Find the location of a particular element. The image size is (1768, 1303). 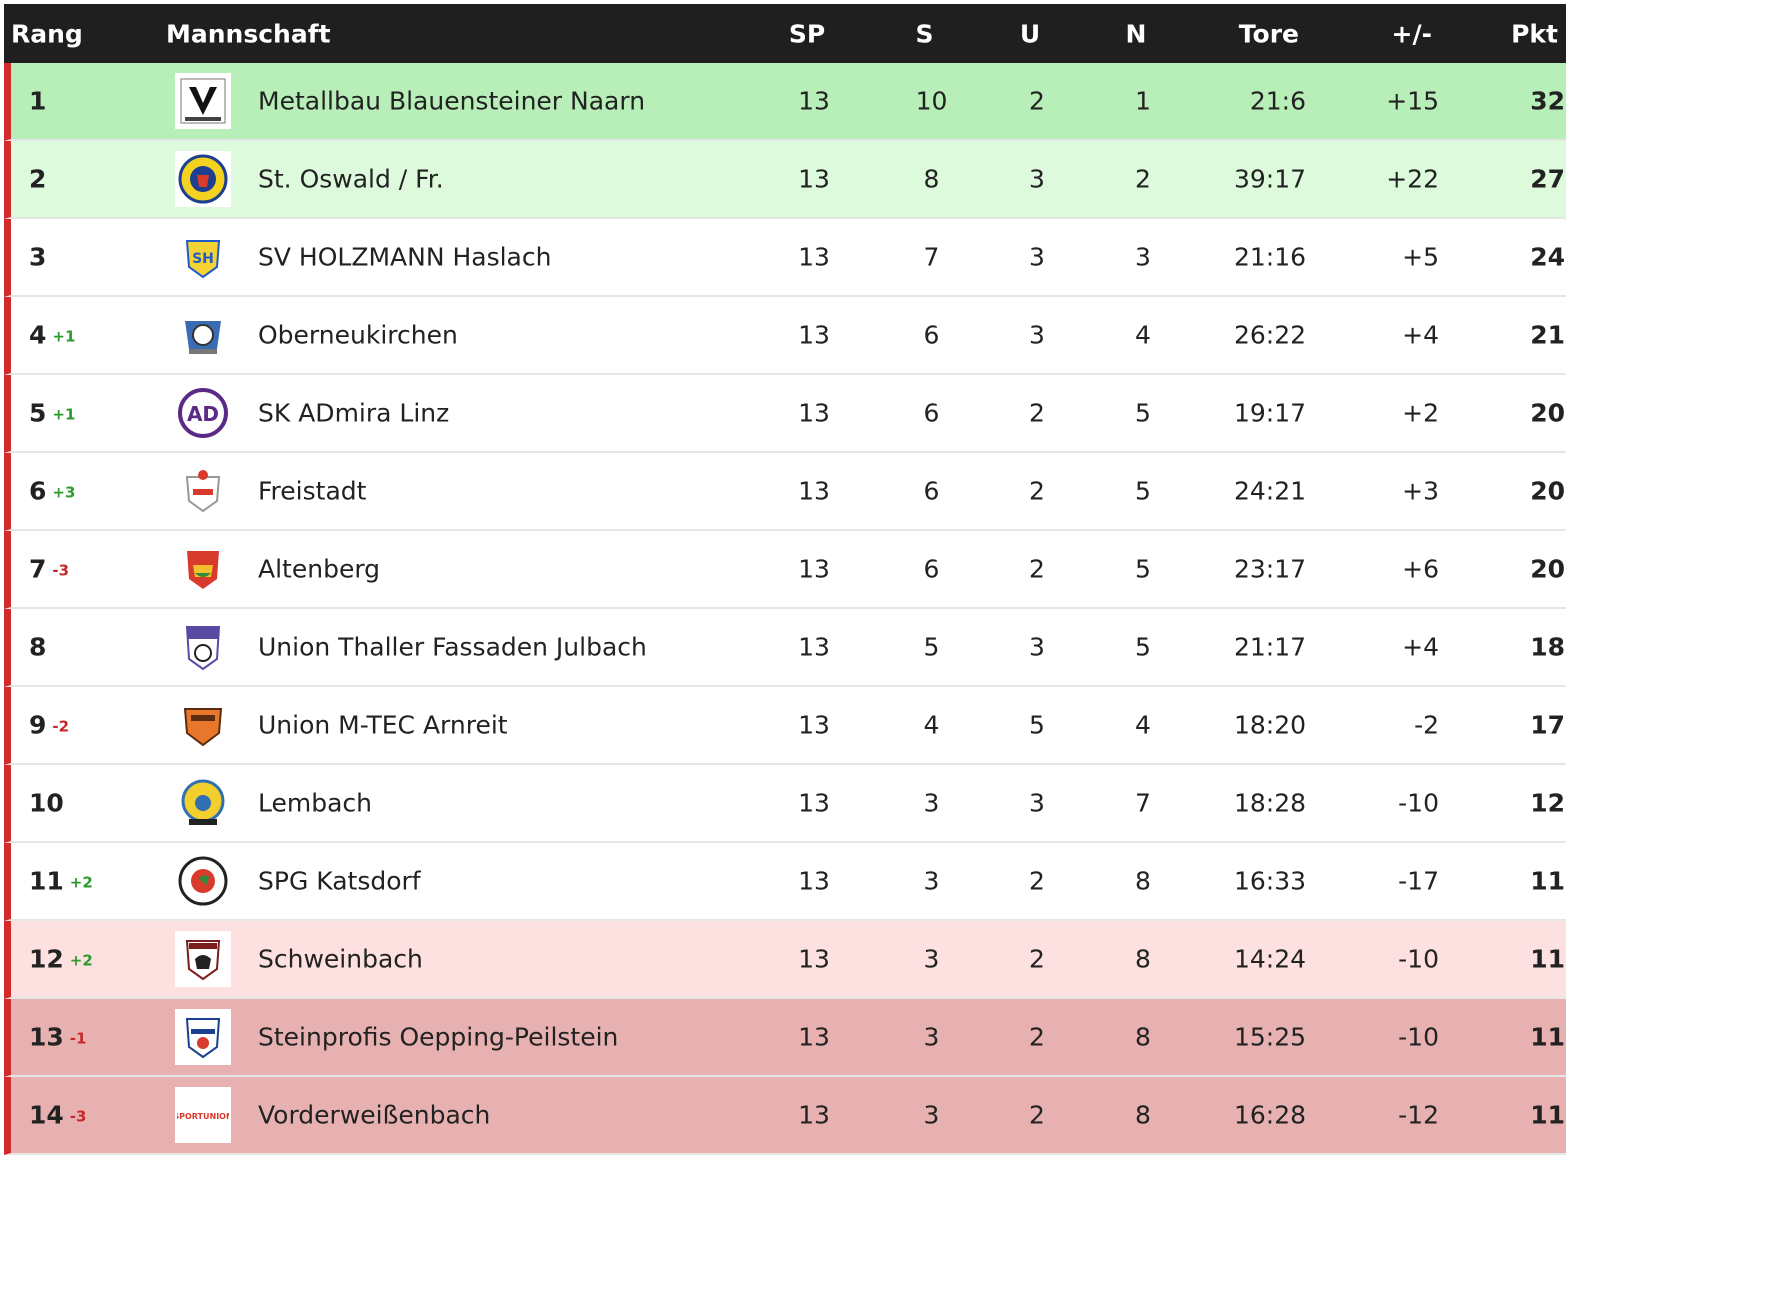

team-name: Lembach is located at coordinates (315, 803).